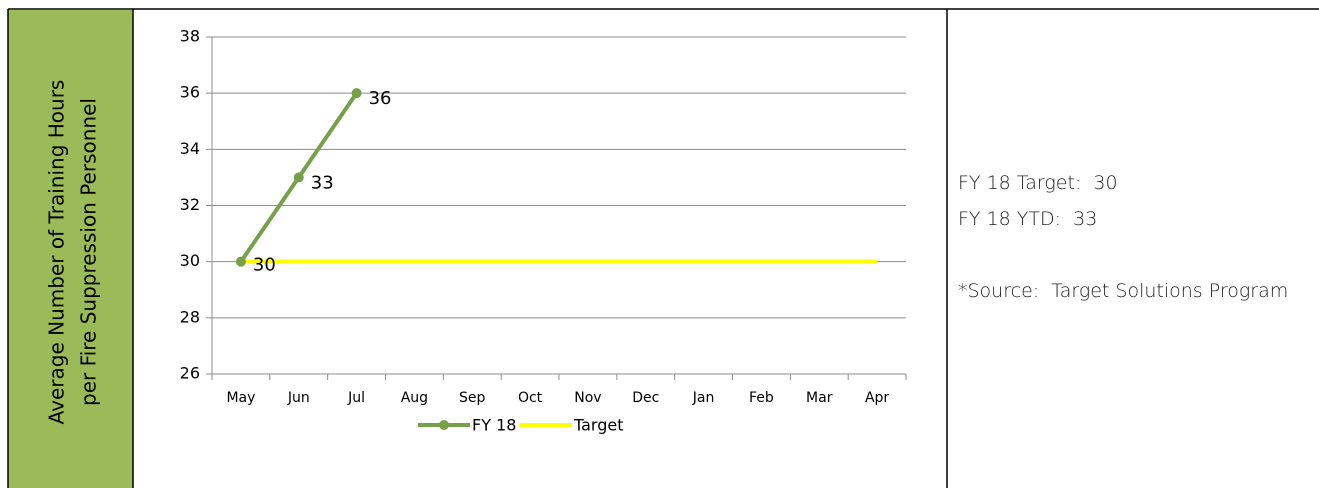 The image size is (1319, 488). Describe the element at coordinates (1028, 219) in the screenshot. I see `note: FY 18 YTD: 33` at that location.